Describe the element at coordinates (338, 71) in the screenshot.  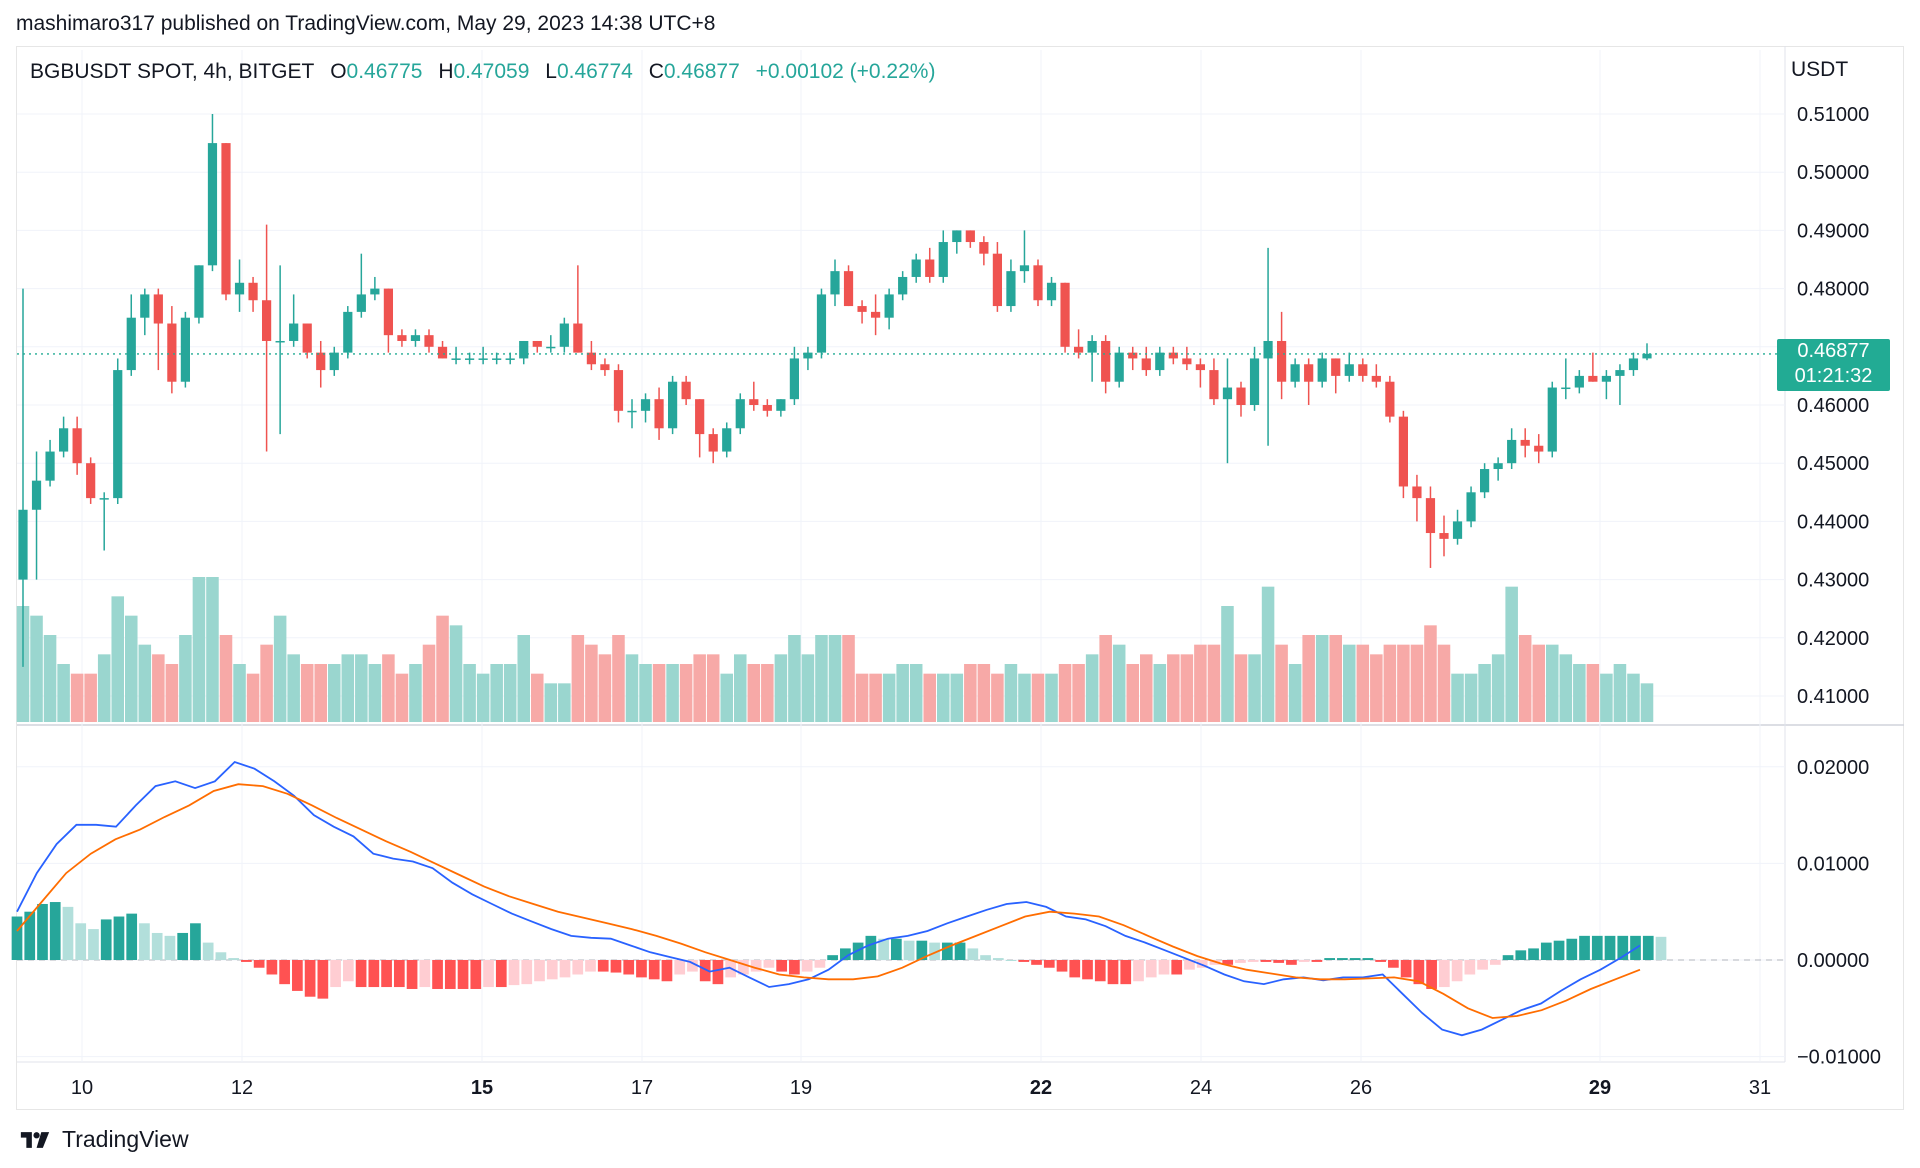
I see `open-label: O` at that location.